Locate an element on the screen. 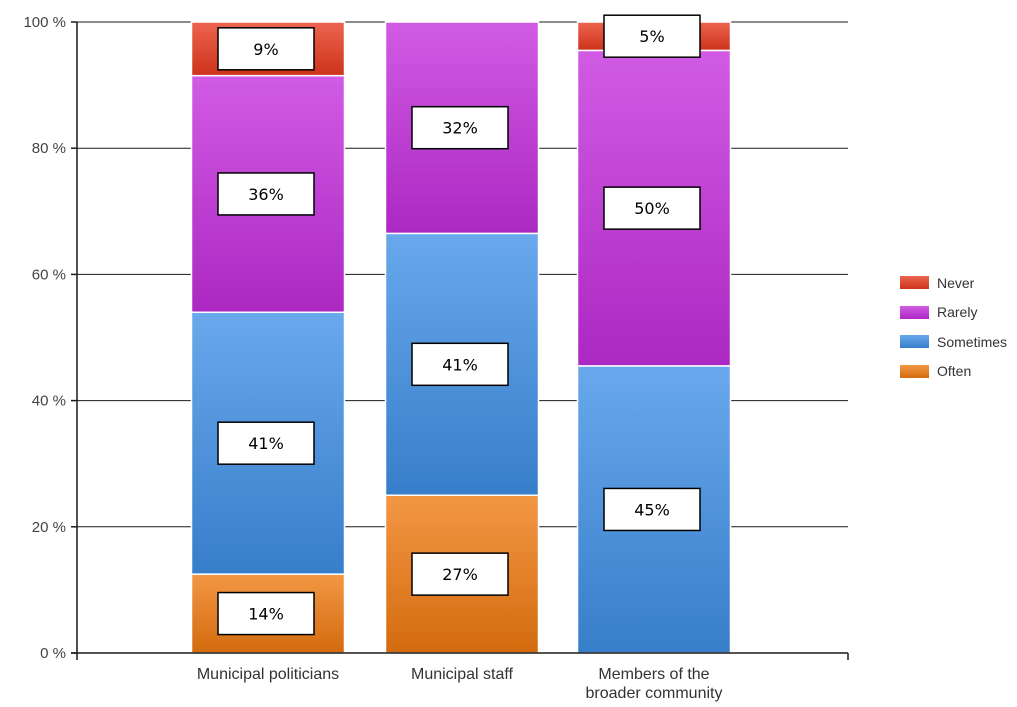 Image resolution: width=1017 pixels, height=707 pixels. legend-label: Never is located at coordinates (956, 282).